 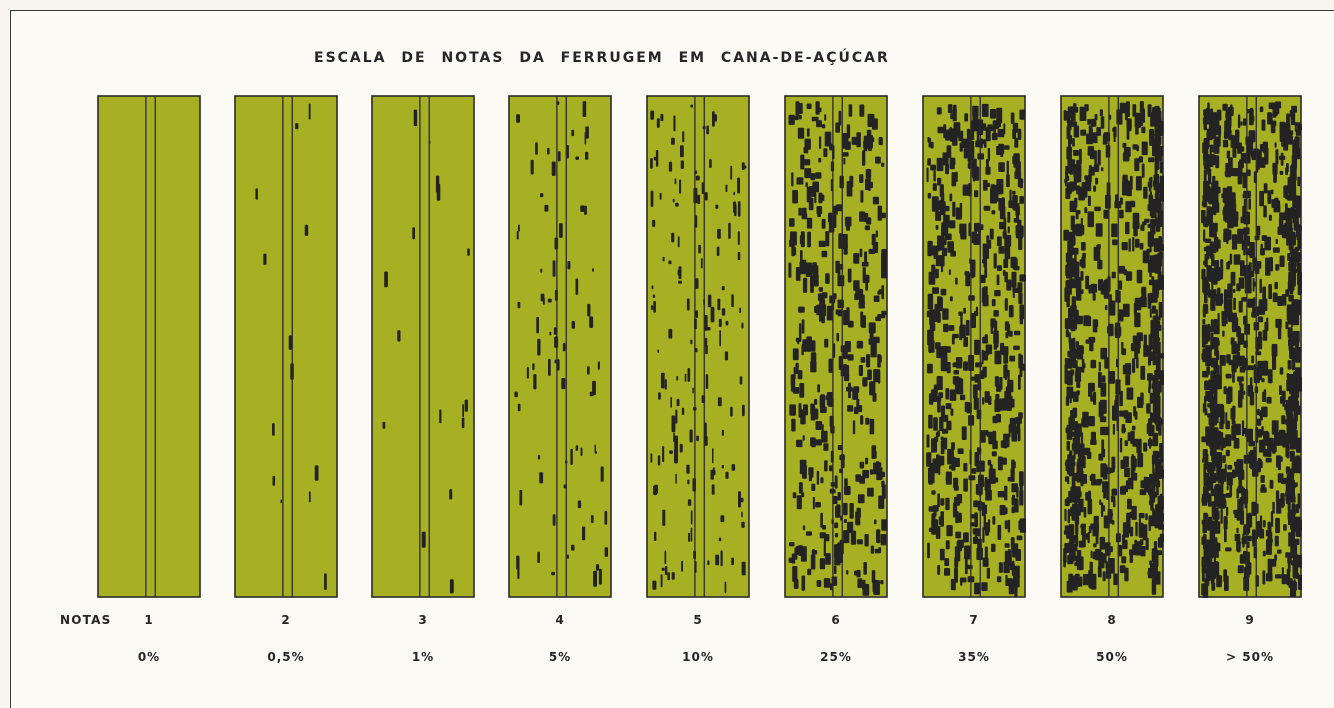 What do you see at coordinates (1250, 620) in the screenshot?
I see `nota-label: 9` at bounding box center [1250, 620].